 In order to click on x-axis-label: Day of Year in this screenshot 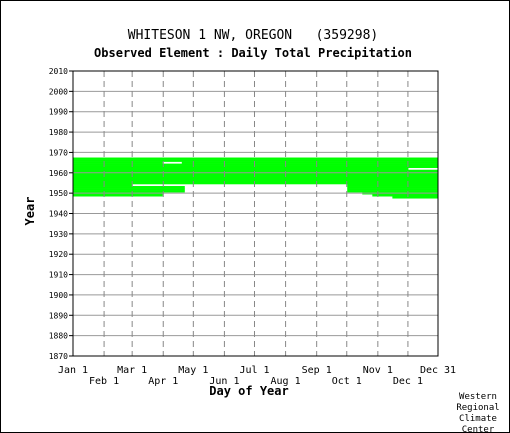, I will do `click(248, 391)`.